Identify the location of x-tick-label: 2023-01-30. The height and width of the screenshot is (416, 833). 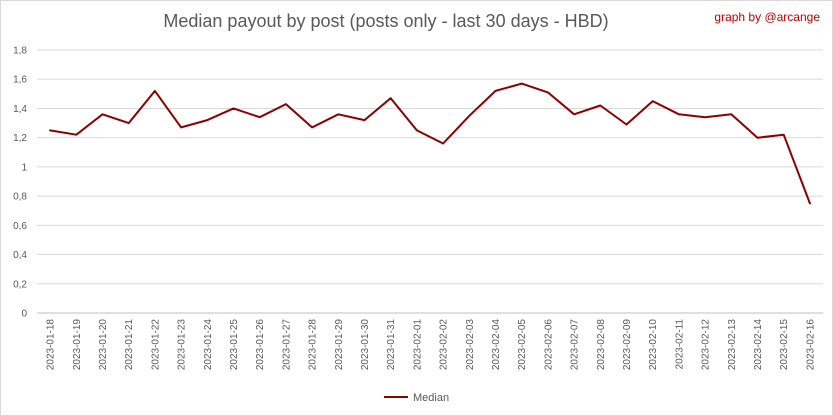
(365, 345).